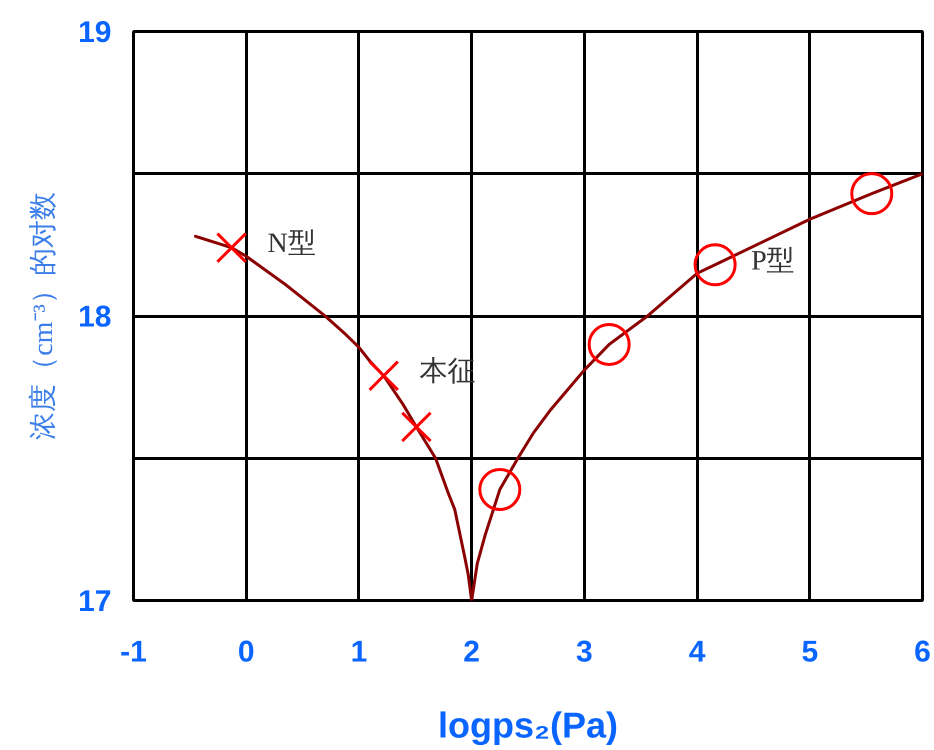  Describe the element at coordinates (246, 652) in the screenshot. I see `x-tick-label: 0` at that location.